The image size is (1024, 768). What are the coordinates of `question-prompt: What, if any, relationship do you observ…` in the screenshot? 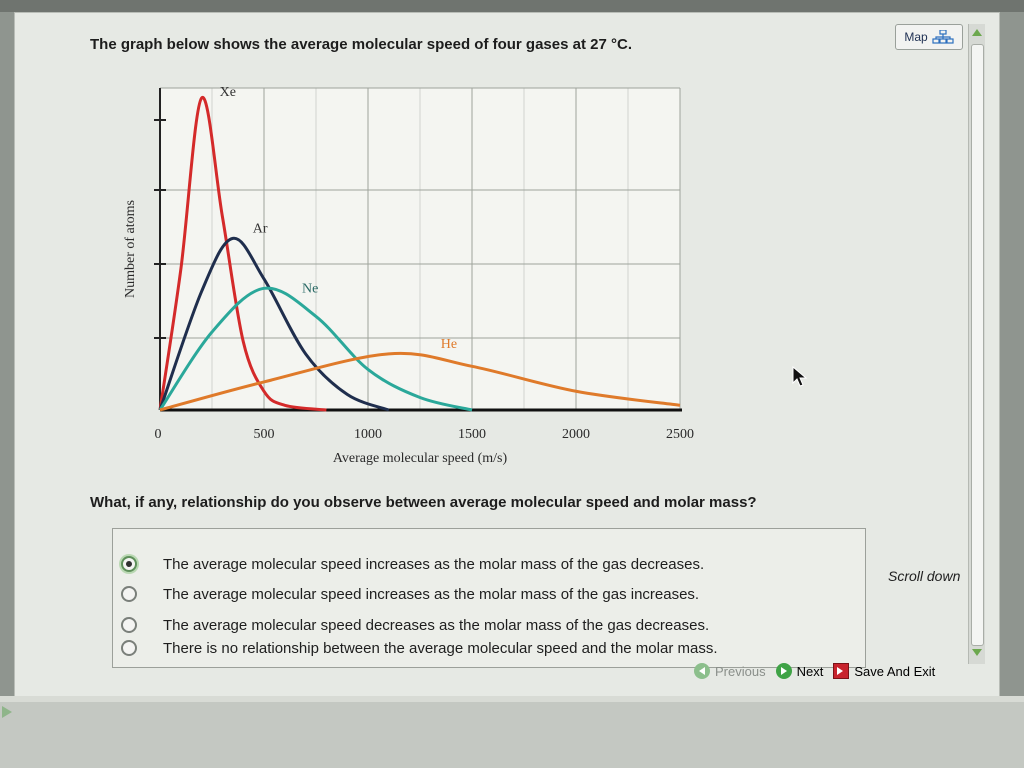 It's located at (423, 502).